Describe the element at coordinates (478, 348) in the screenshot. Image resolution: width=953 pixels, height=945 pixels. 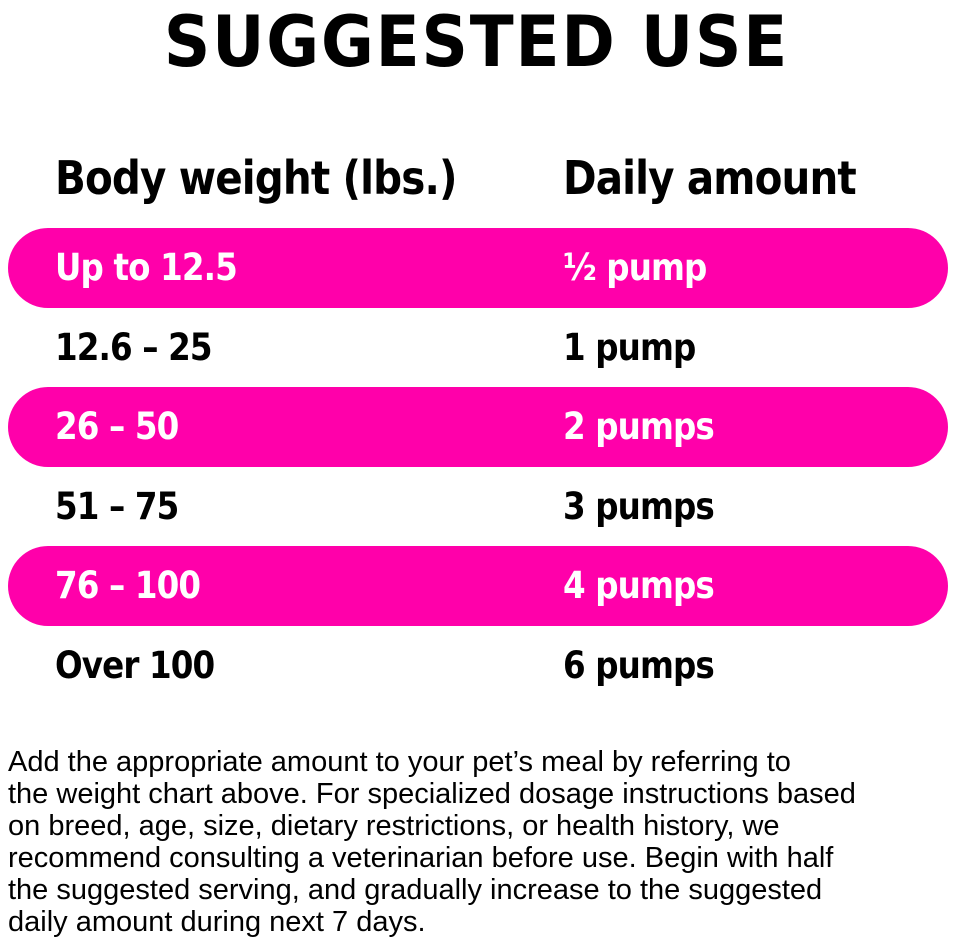
I see `table-row: 12.6 – 25 1 pump` at that location.